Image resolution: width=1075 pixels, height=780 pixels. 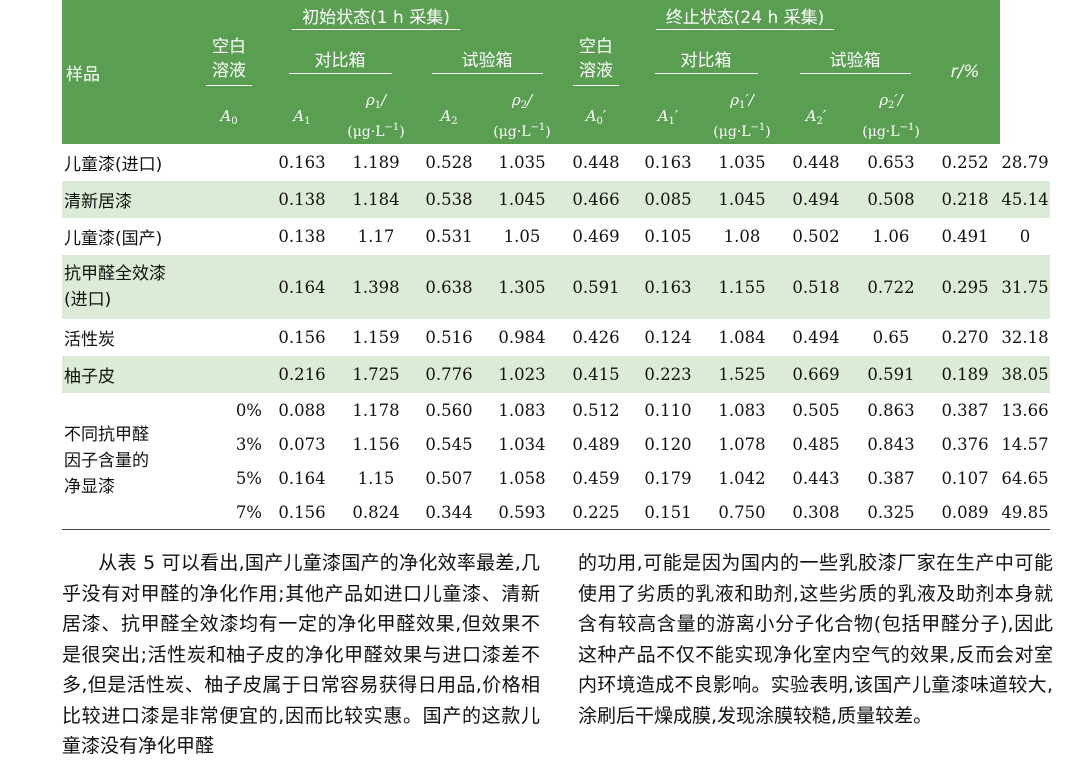 I want to click on table-cell: 0.138, so click(x=302, y=236).